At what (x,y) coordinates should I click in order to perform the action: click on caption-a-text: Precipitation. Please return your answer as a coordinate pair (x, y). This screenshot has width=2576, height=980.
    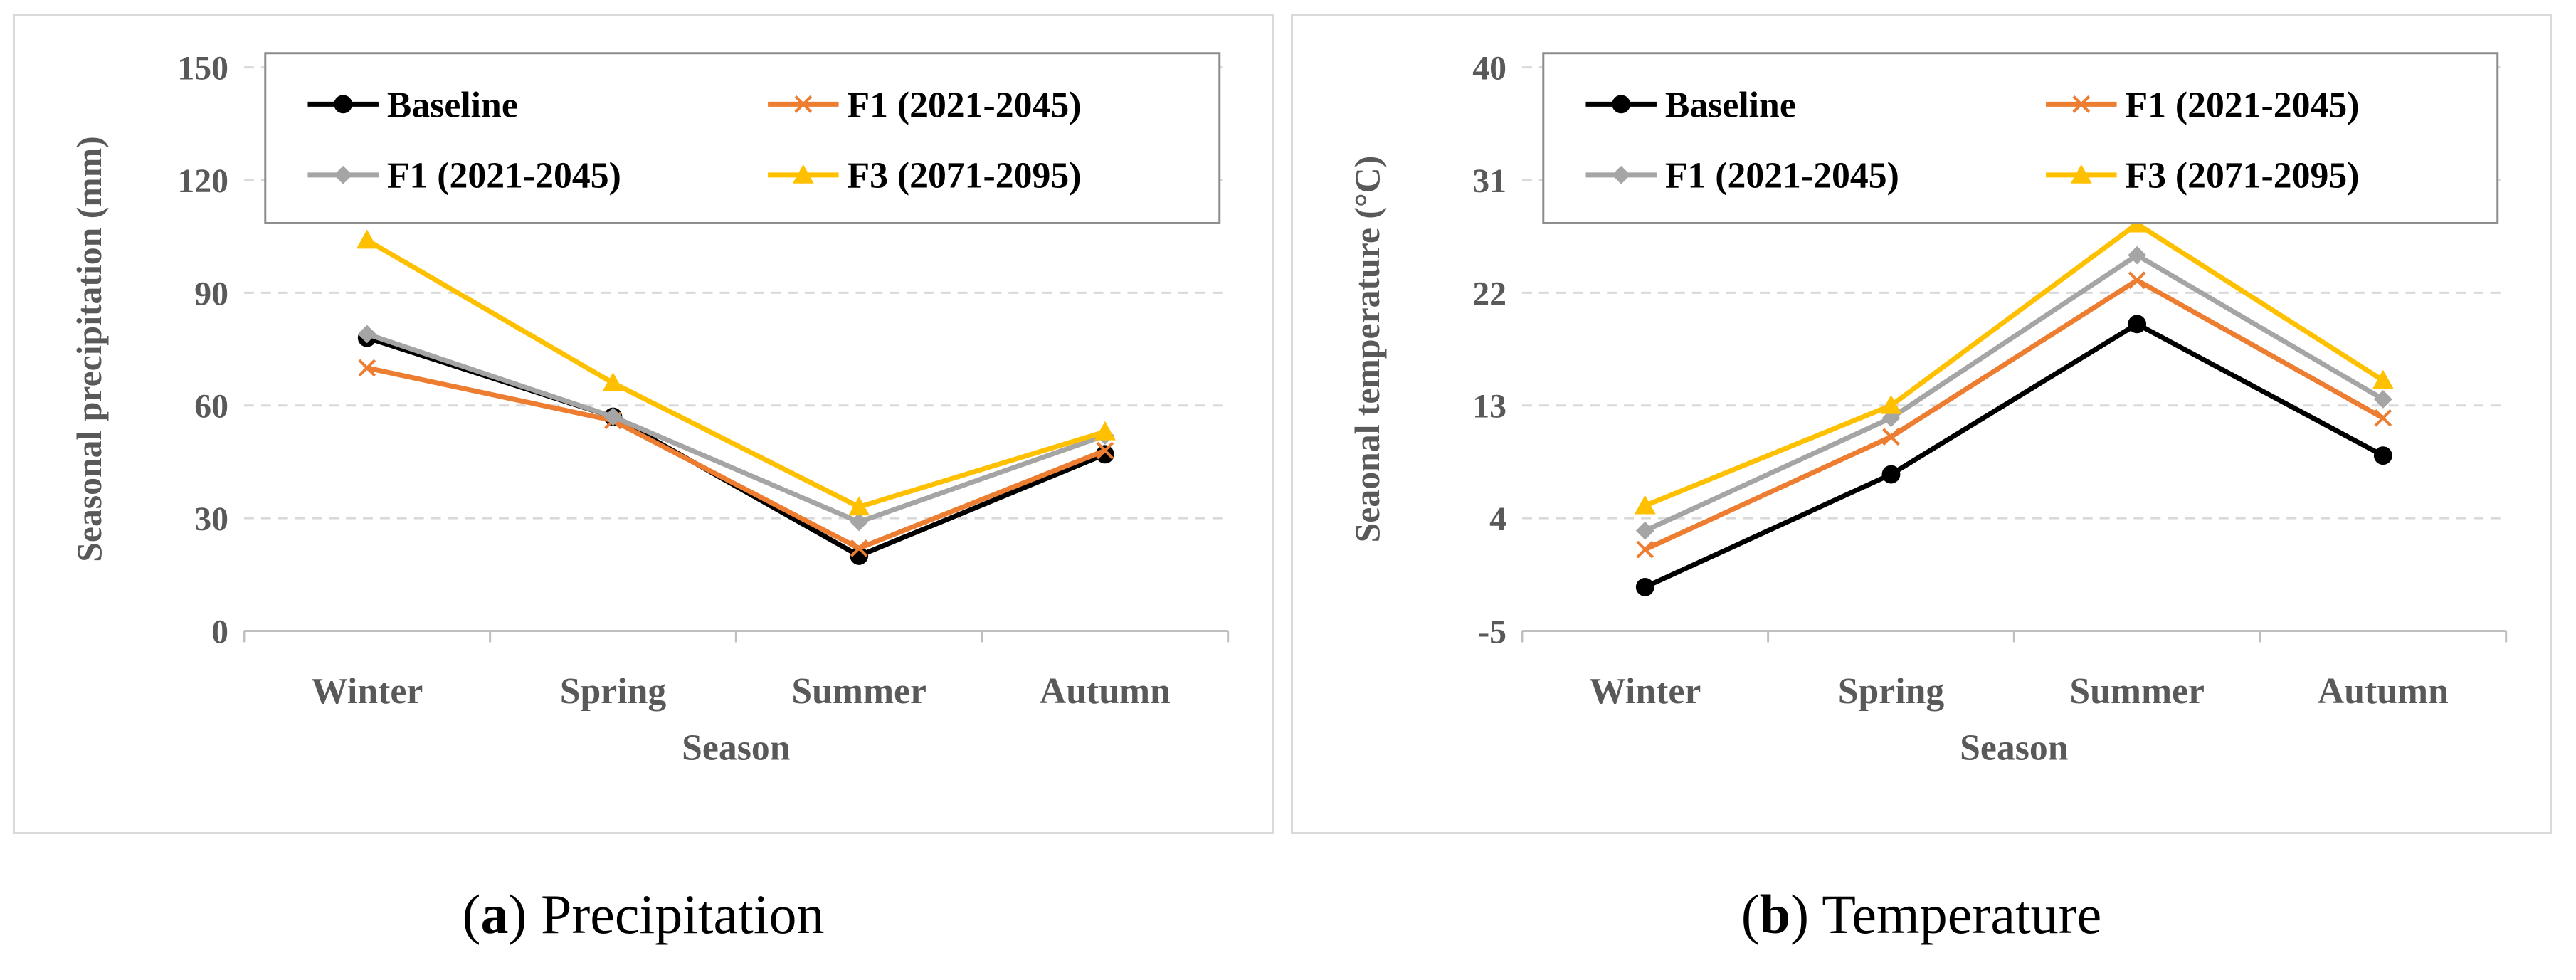
    Looking at the image, I should click on (682, 914).